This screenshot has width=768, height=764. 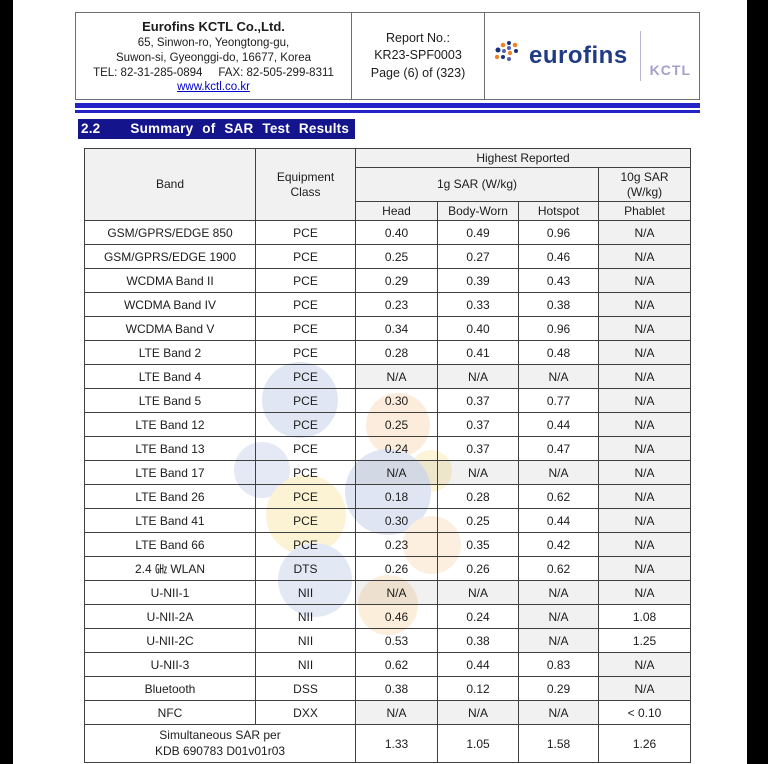 I want to click on band-cell: GSM/GPRS/EDGE 850, so click(x=170, y=232).